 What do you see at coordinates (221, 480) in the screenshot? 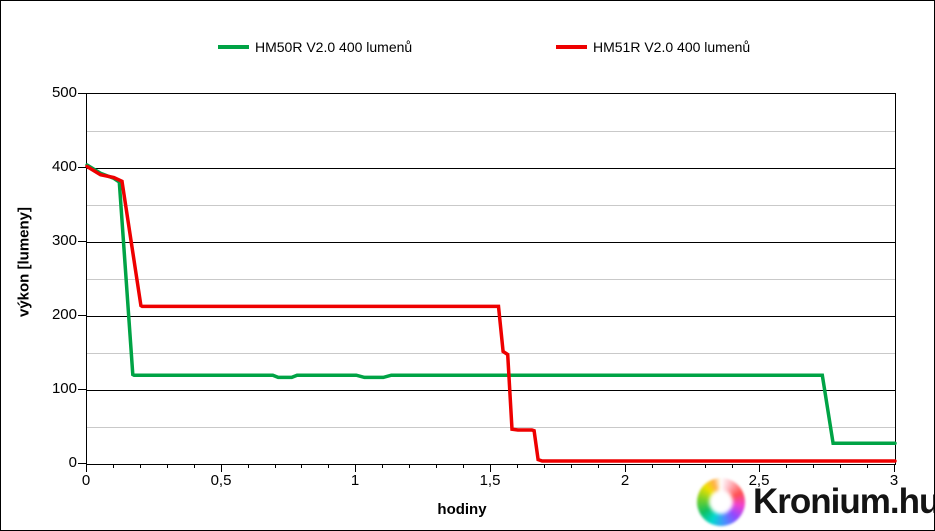
I see `x-tick-label-0,5: 0,5` at bounding box center [221, 480].